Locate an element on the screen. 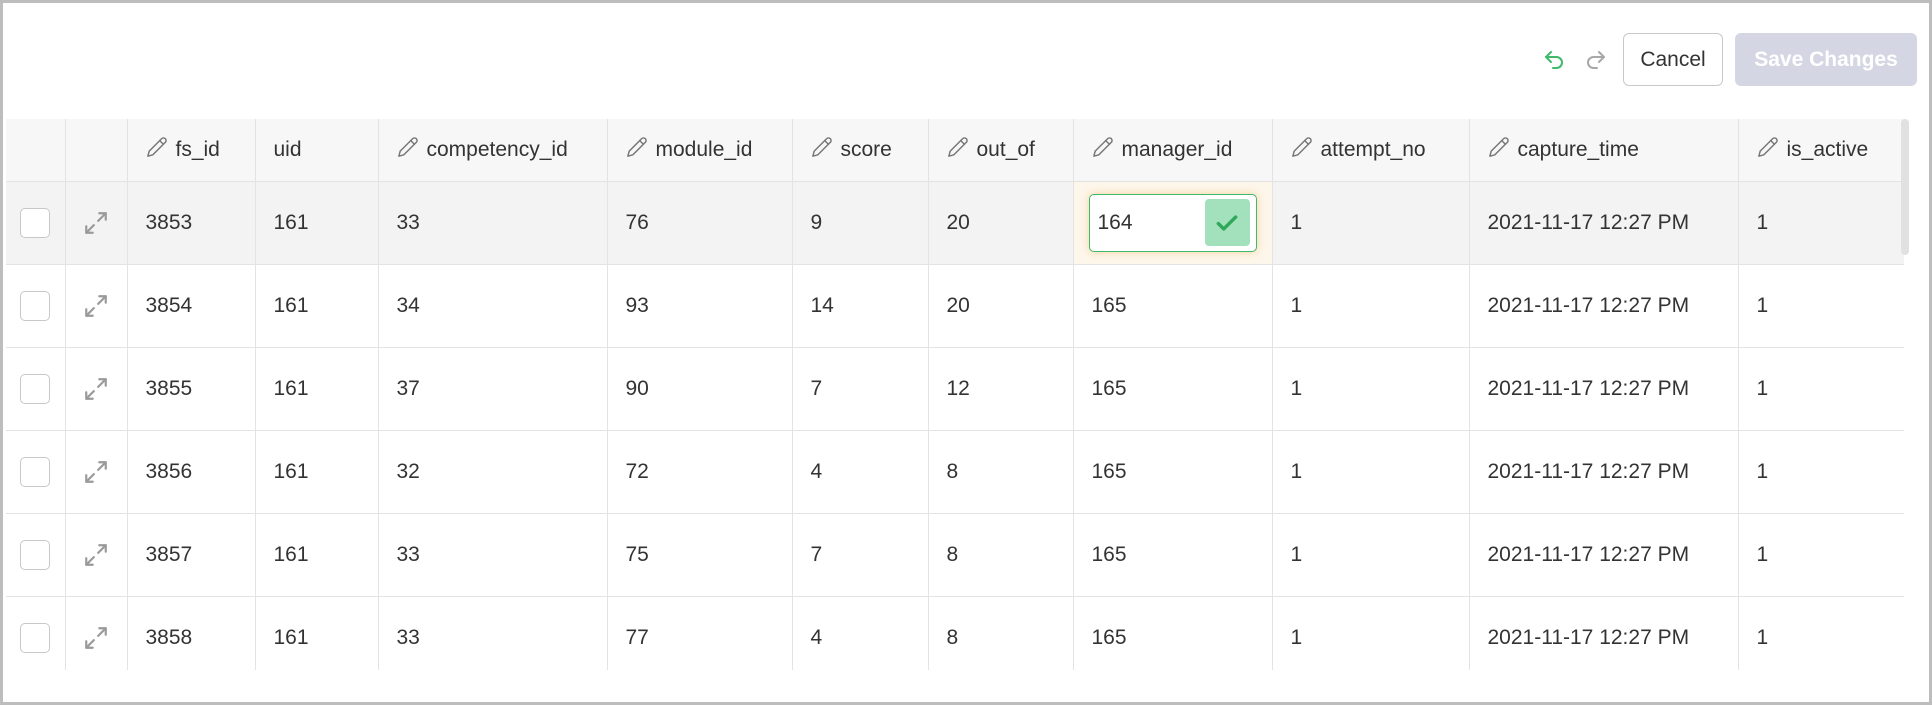  editing-cell-manager-id is located at coordinates (1173, 223).